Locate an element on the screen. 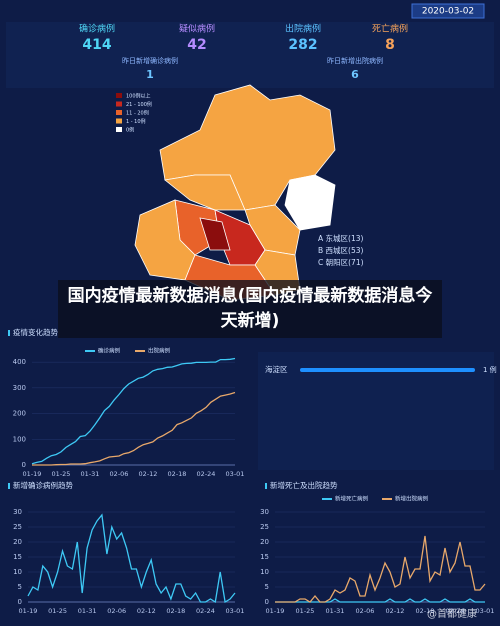 Image resolution: width=500 pixels, height=626 pixels. district-label: A 东城区(13) is located at coordinates (340, 238).